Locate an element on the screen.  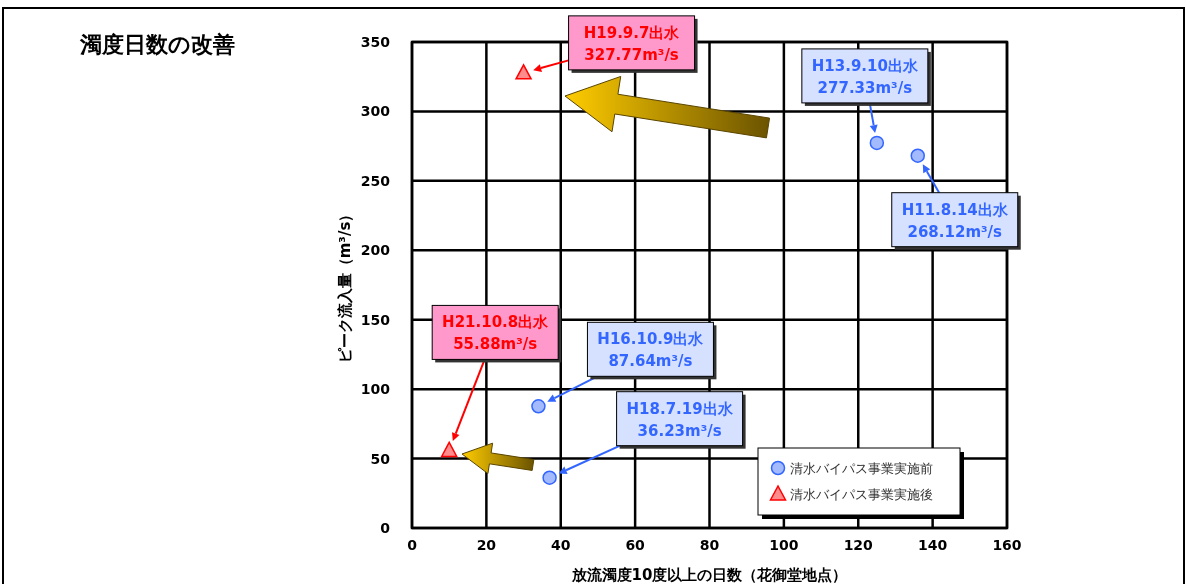
y-tick-label: 250 is located at coordinates (375, 180).